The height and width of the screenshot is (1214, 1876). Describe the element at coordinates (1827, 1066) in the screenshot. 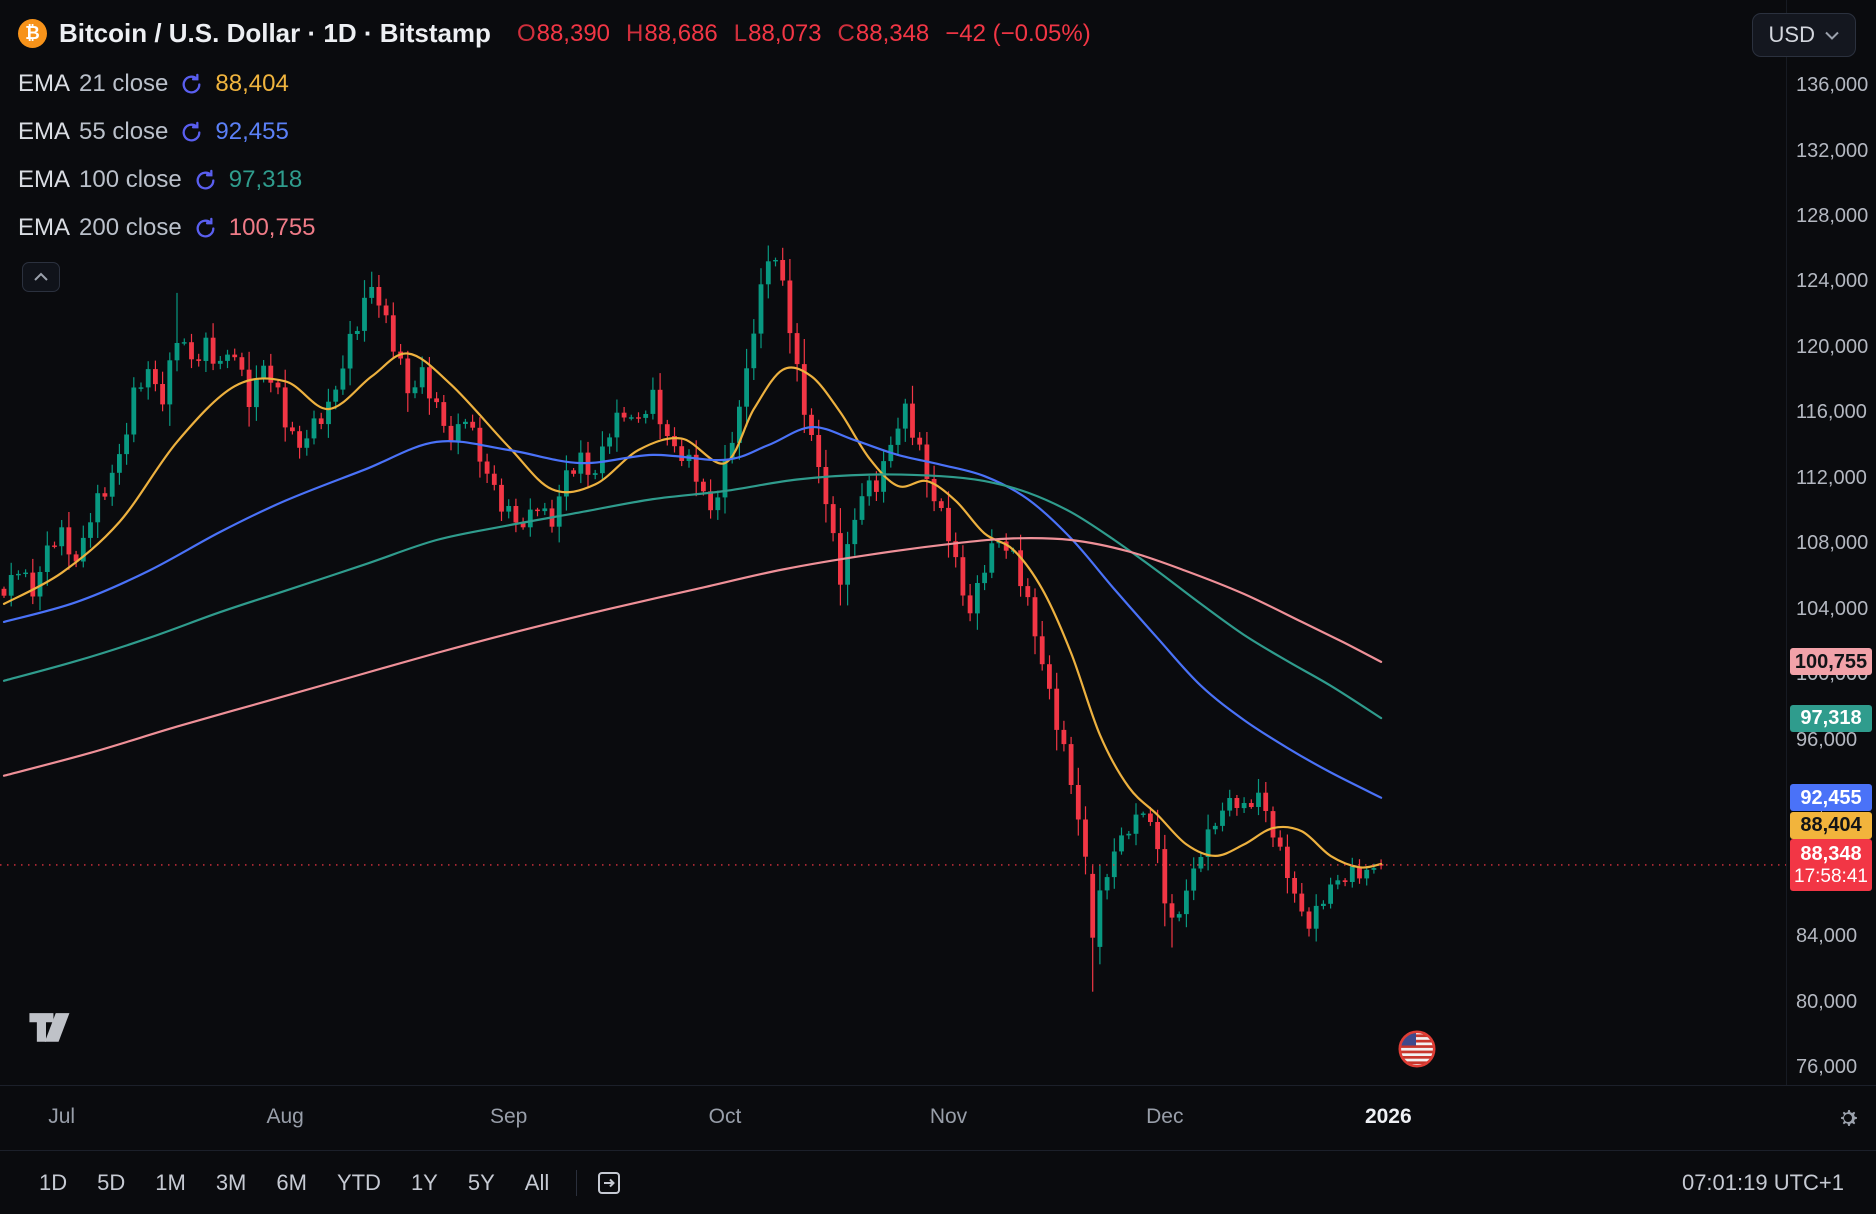

I see `price-tick-76,000: 76,000` at that location.